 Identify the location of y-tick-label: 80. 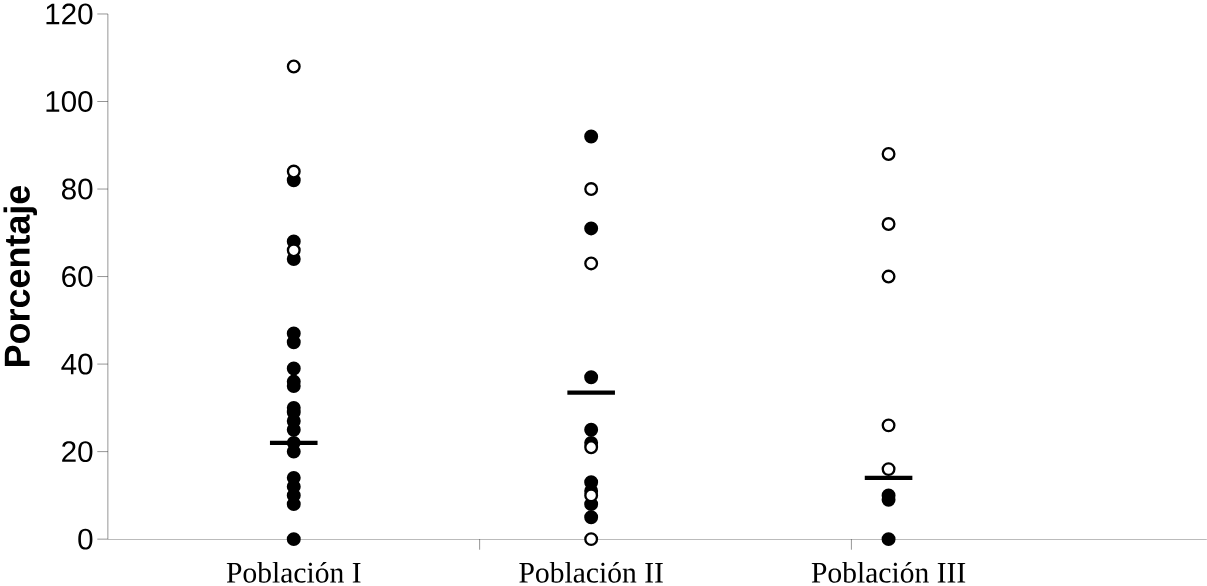
(77, 189).